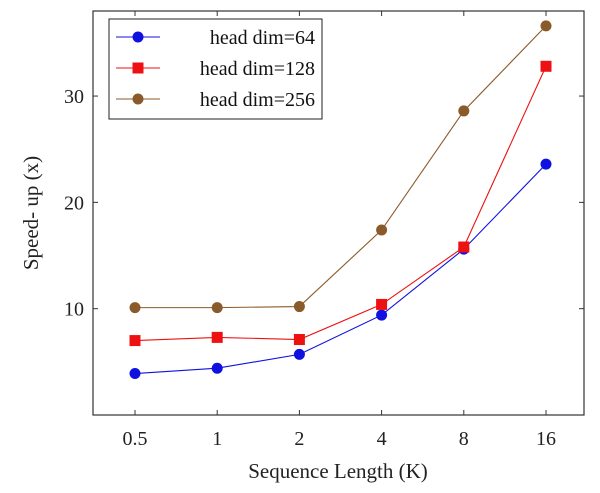  I want to click on legend-entry: head dim=256, so click(215, 100).